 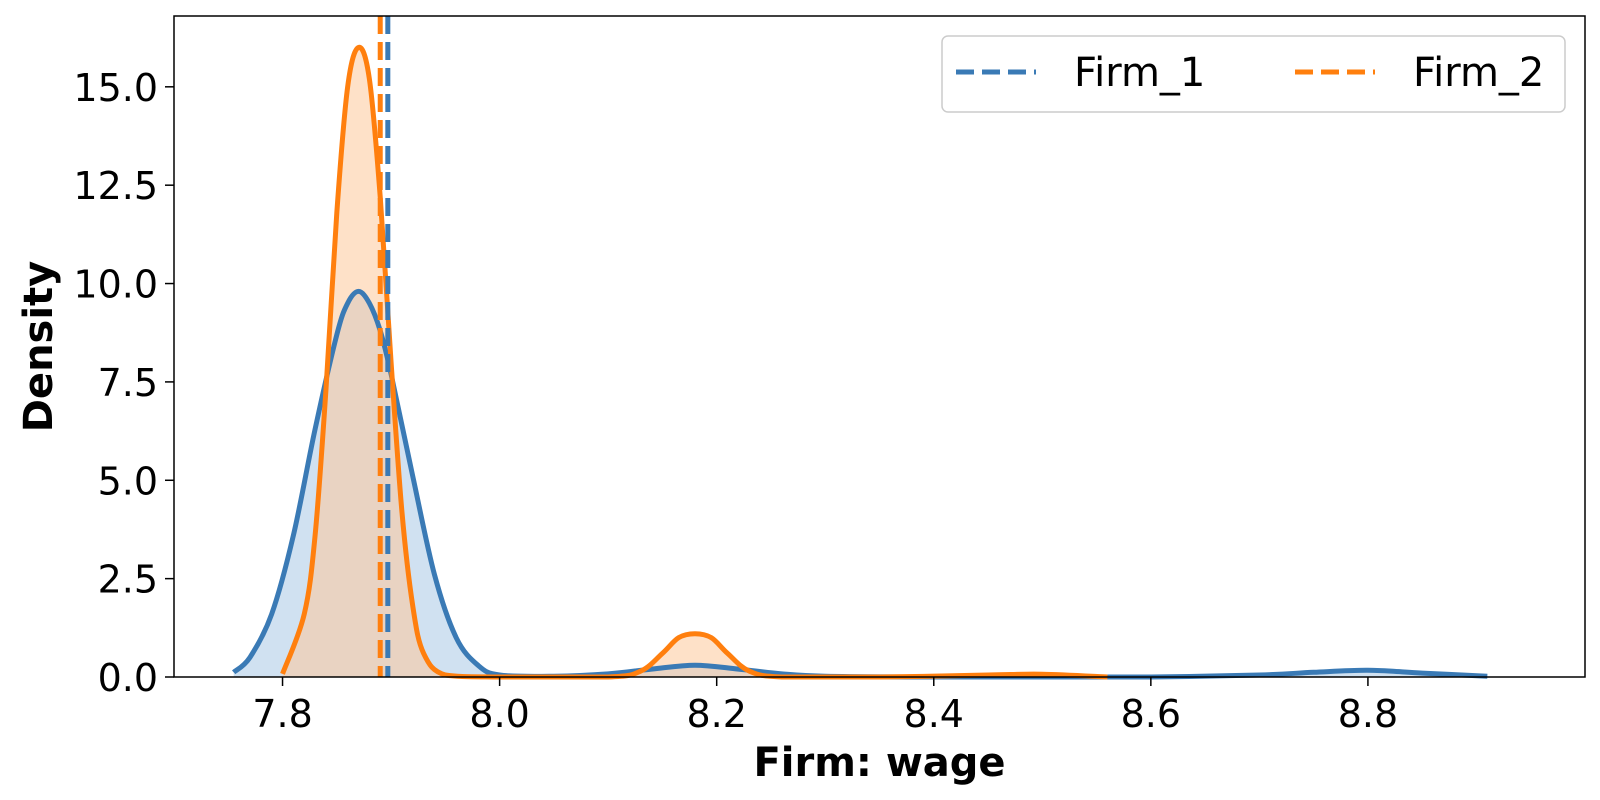 What do you see at coordinates (128, 678) in the screenshot?
I see `y-tick-label: 0.0` at bounding box center [128, 678].